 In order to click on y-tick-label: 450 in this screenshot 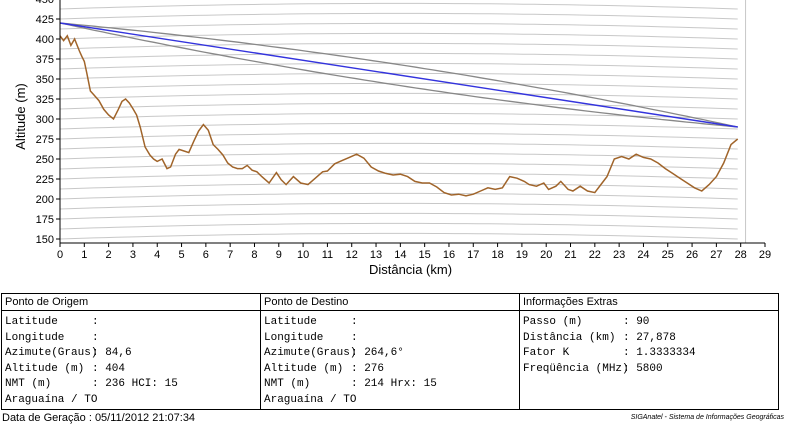, I will do `click(45, 3)`.